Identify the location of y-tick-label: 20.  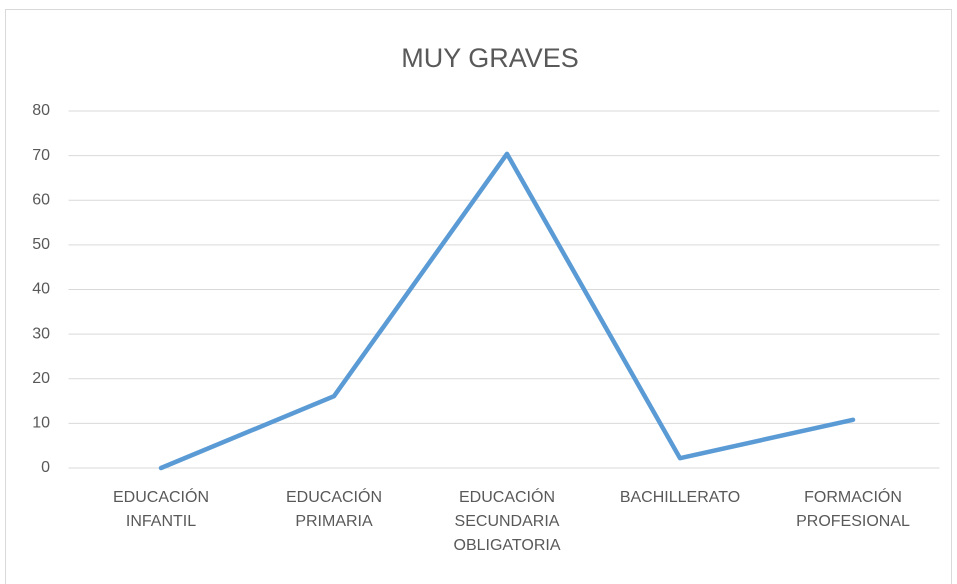
(41, 378).